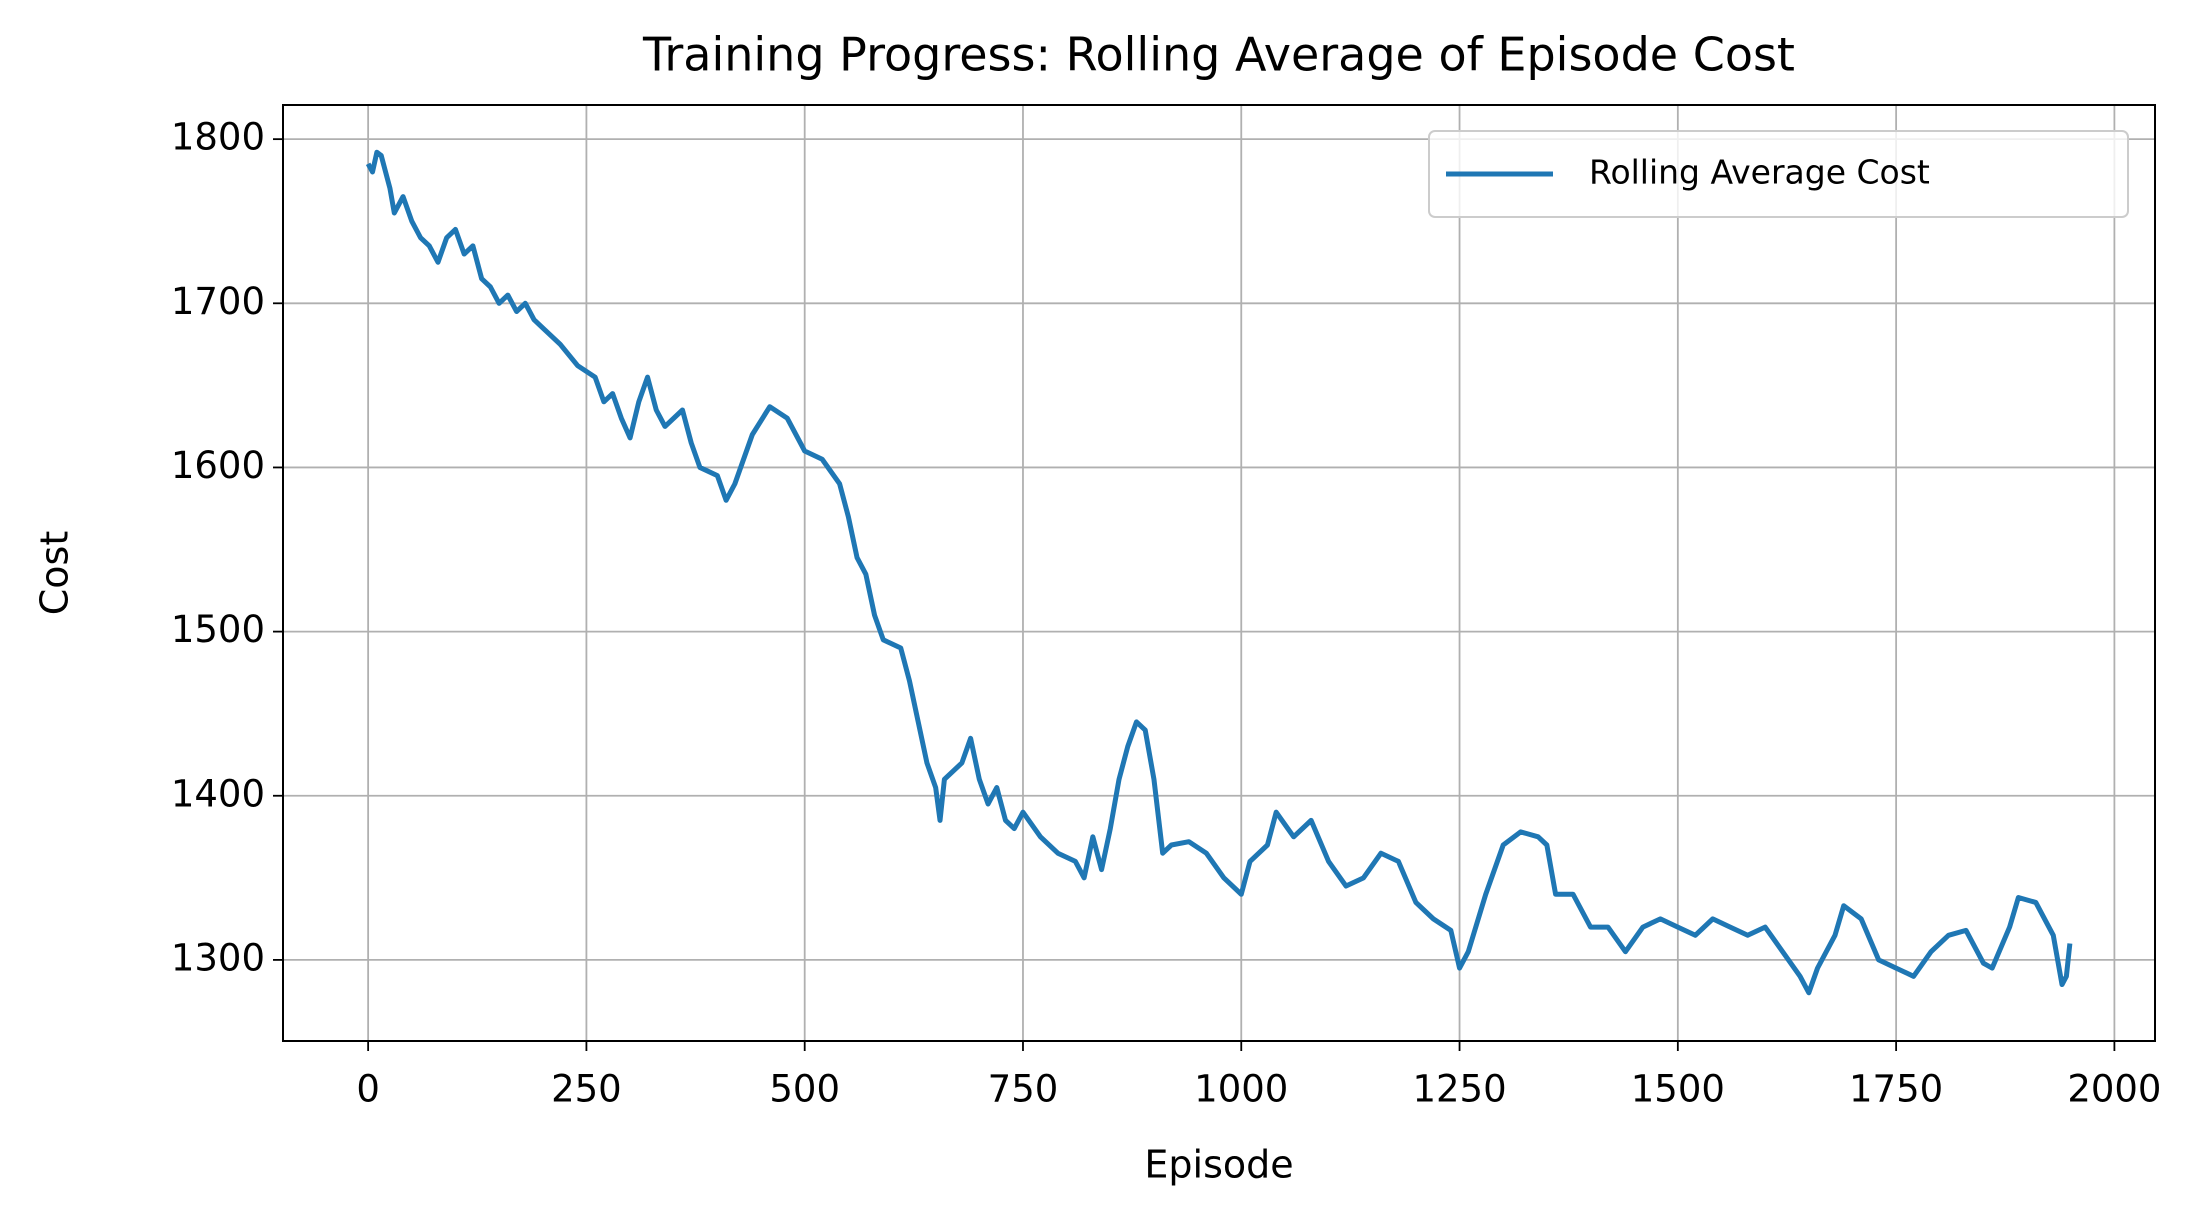 Image resolution: width=2204 pixels, height=1218 pixels. Describe the element at coordinates (1218, 1165) in the screenshot. I see `x-axis-label: Episode` at that location.